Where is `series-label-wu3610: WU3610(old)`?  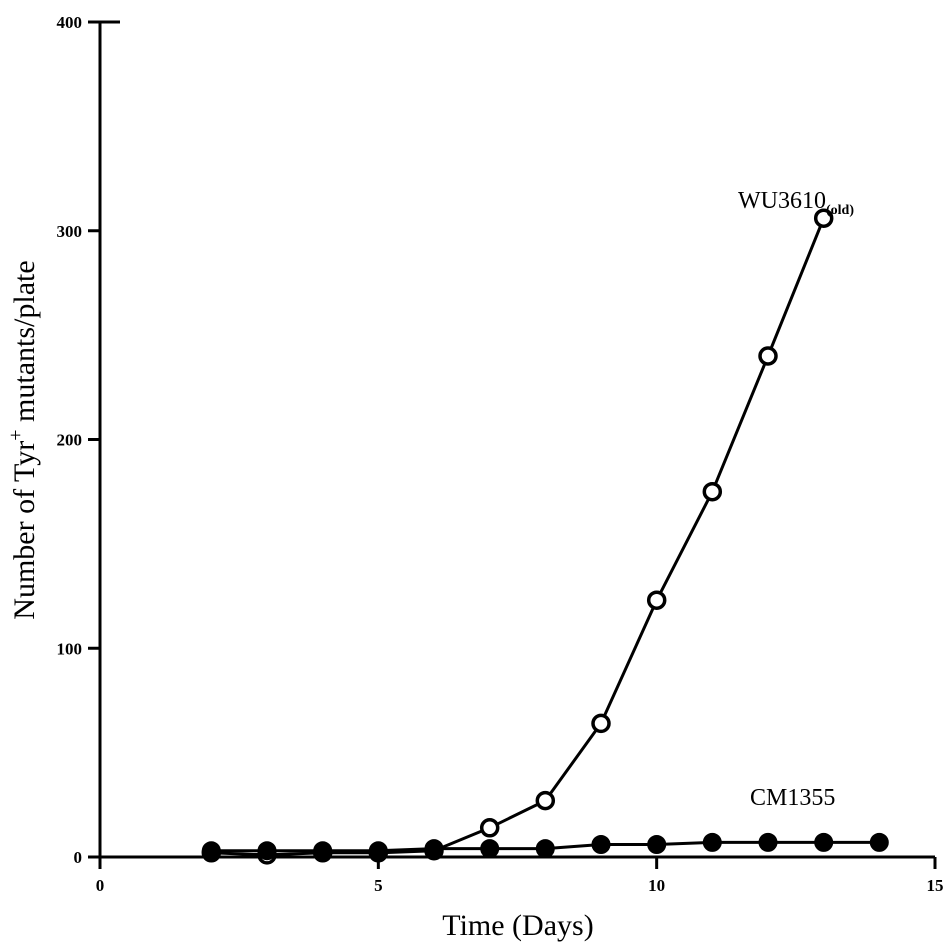 series-label-wu3610: WU3610(old) is located at coordinates (796, 203).